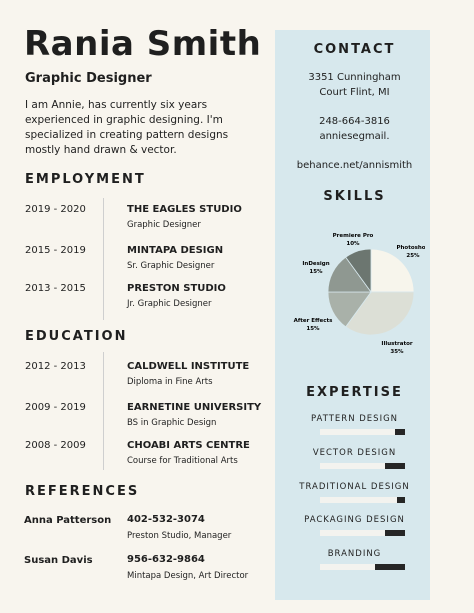 The width and height of the screenshot is (474, 613). What do you see at coordinates (354, 77) in the screenshot?
I see `address: 3351 Cunningham` at bounding box center [354, 77].